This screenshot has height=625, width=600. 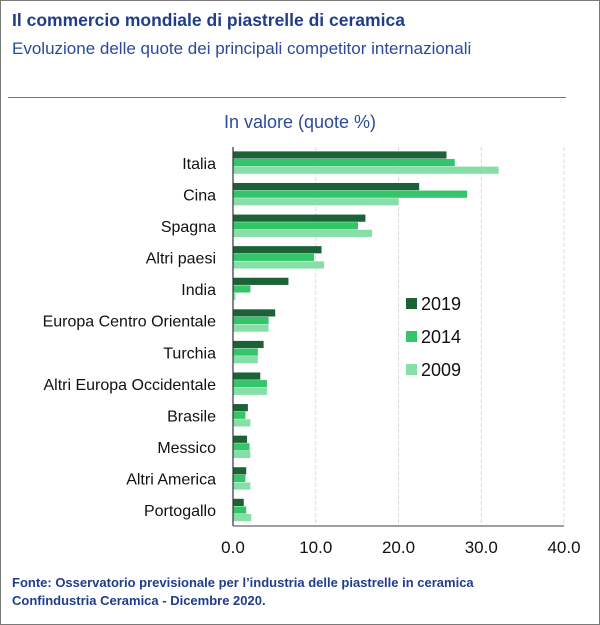 What do you see at coordinates (411, 336) in the screenshot?
I see `legend-swatch-2014` at bounding box center [411, 336].